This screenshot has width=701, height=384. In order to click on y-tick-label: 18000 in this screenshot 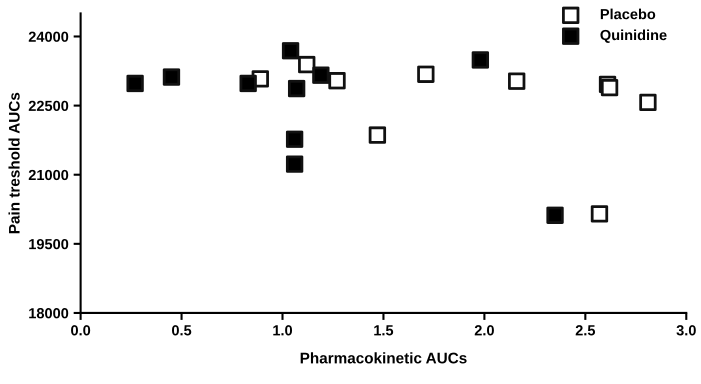, I will do `click(48, 313)`.